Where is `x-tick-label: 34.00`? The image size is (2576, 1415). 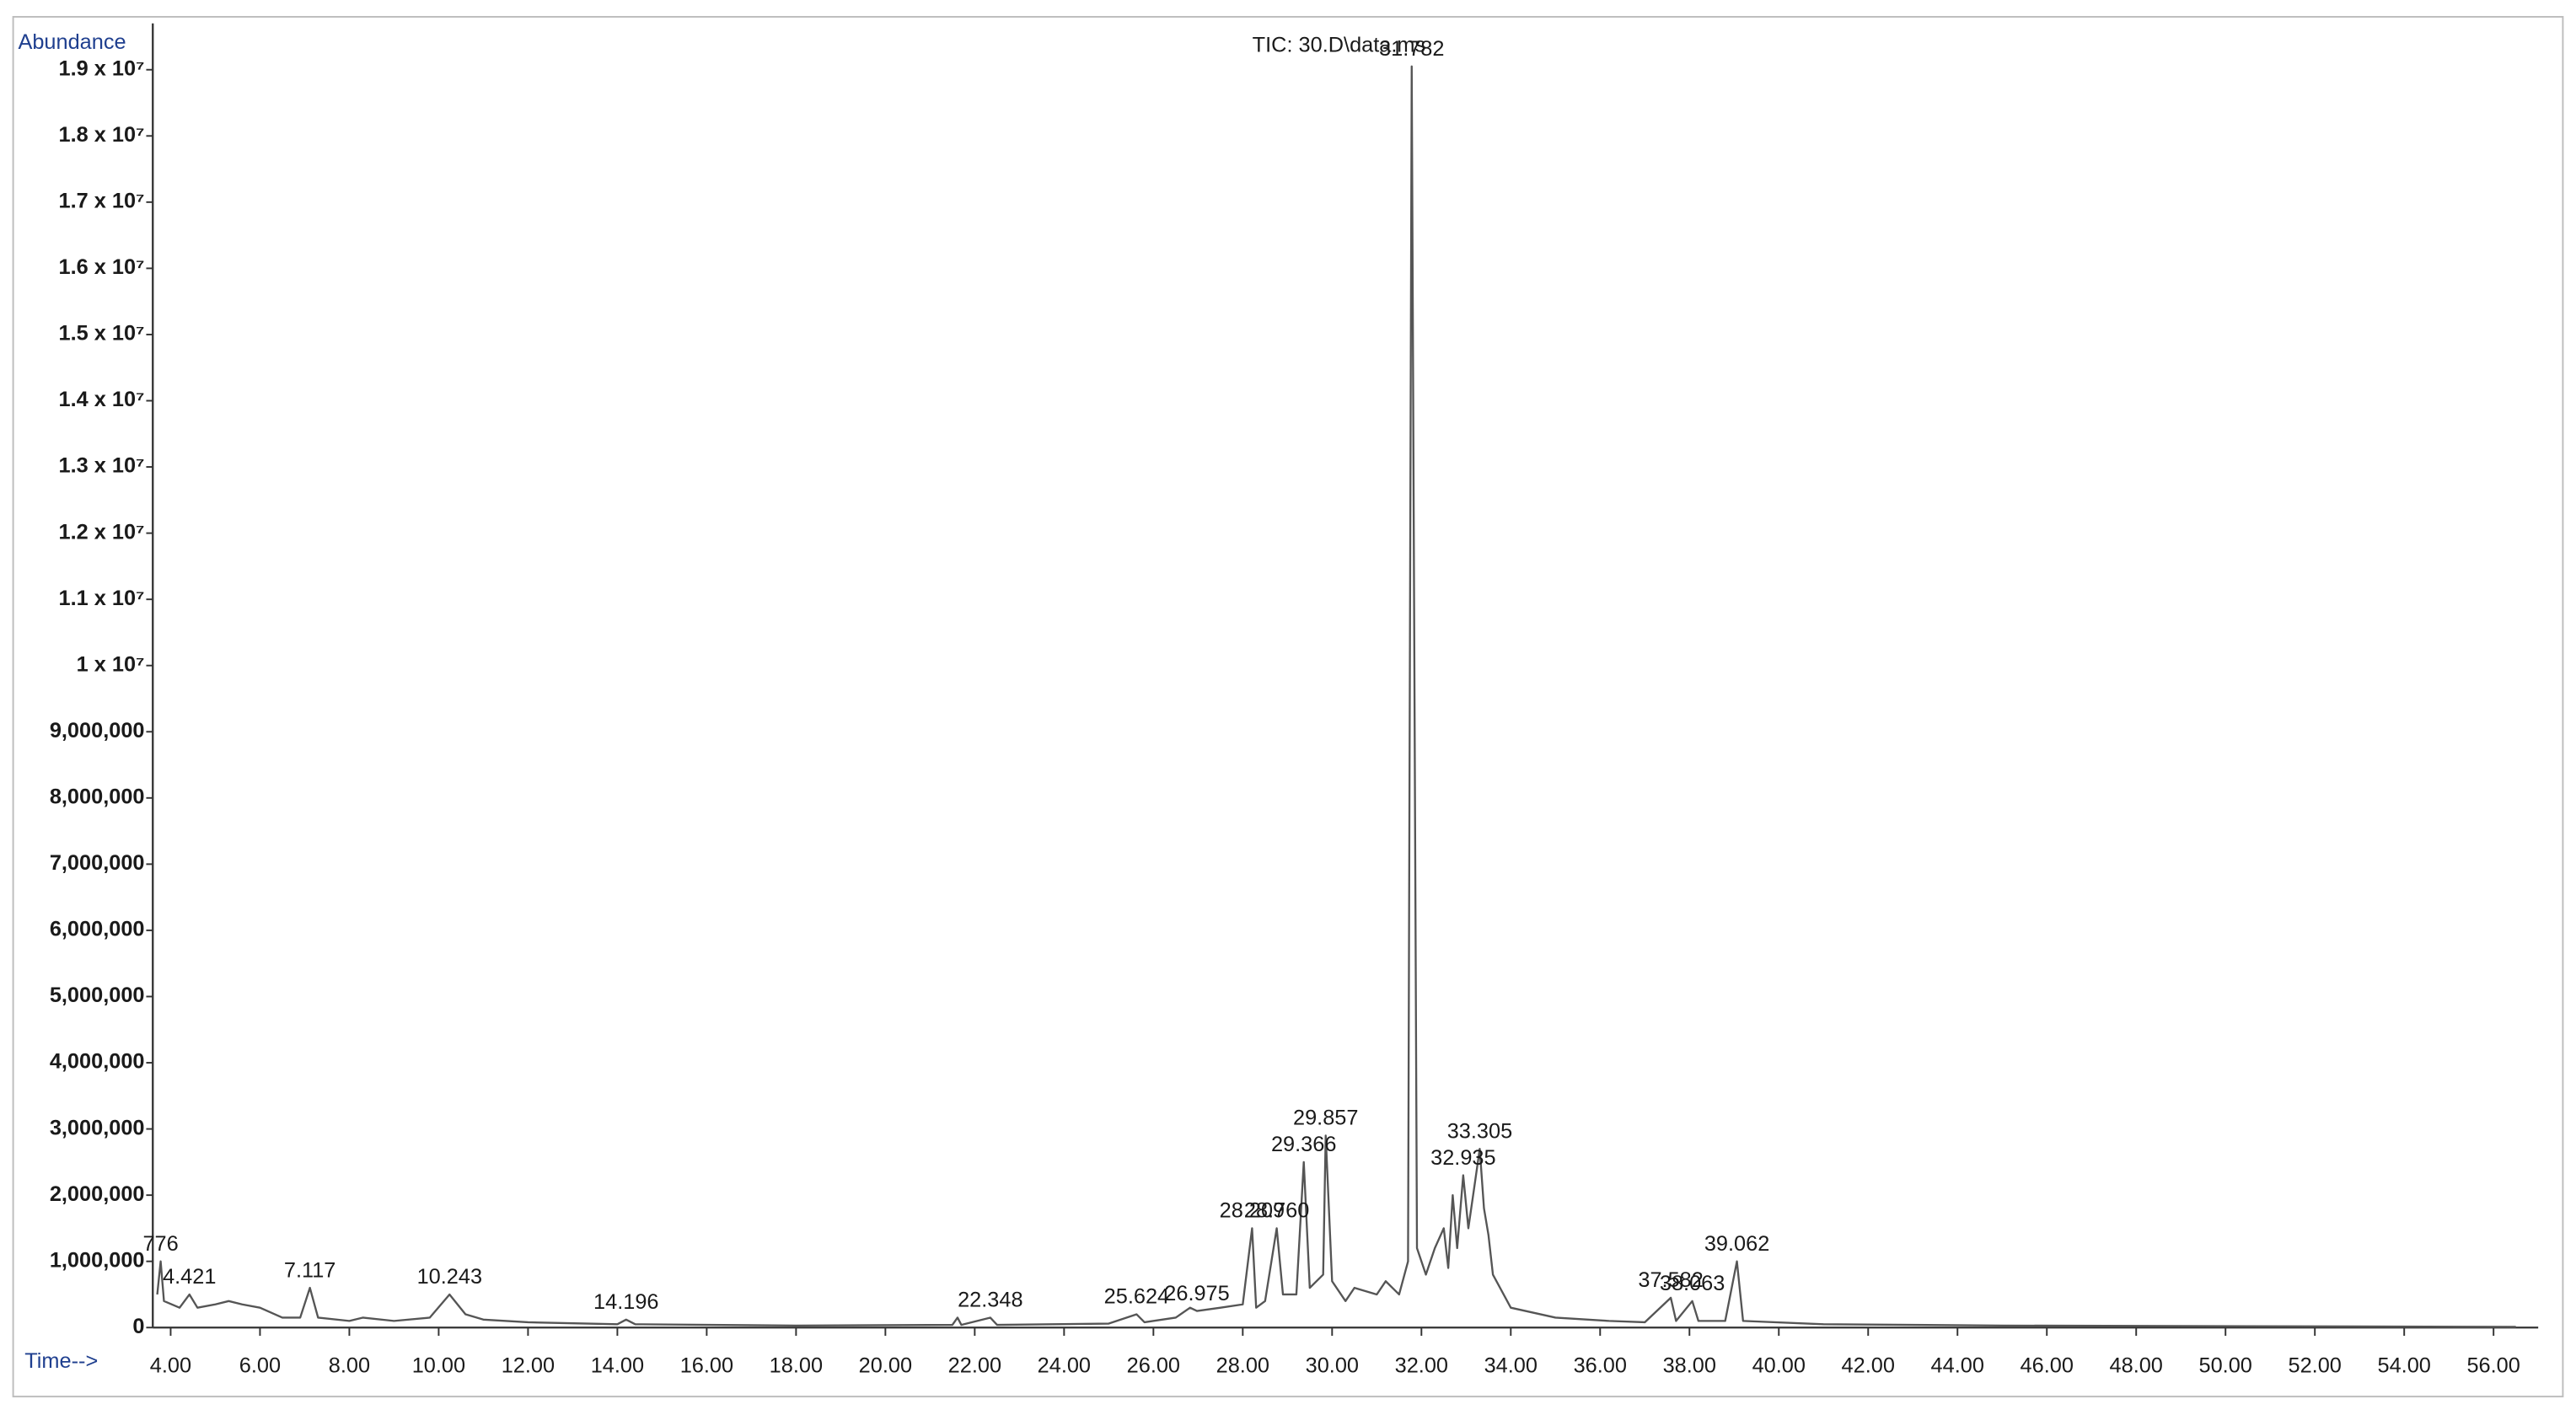 x-tick-label: 34.00 is located at coordinates (1511, 1366).